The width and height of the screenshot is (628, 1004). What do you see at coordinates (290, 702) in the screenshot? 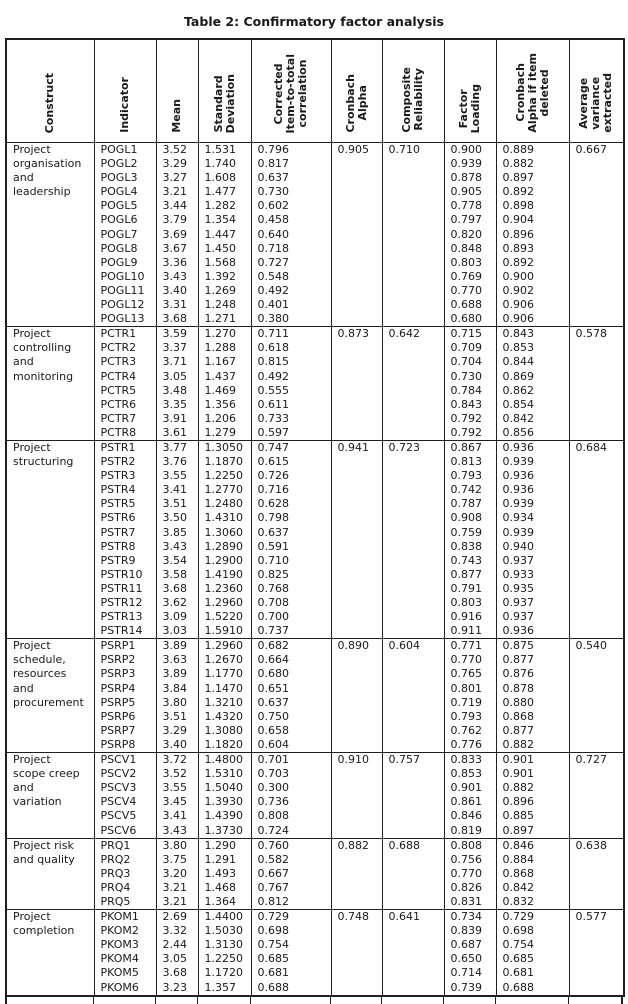
I see `cell-corrected-item-total-correlation: 0.637` at bounding box center [290, 702].